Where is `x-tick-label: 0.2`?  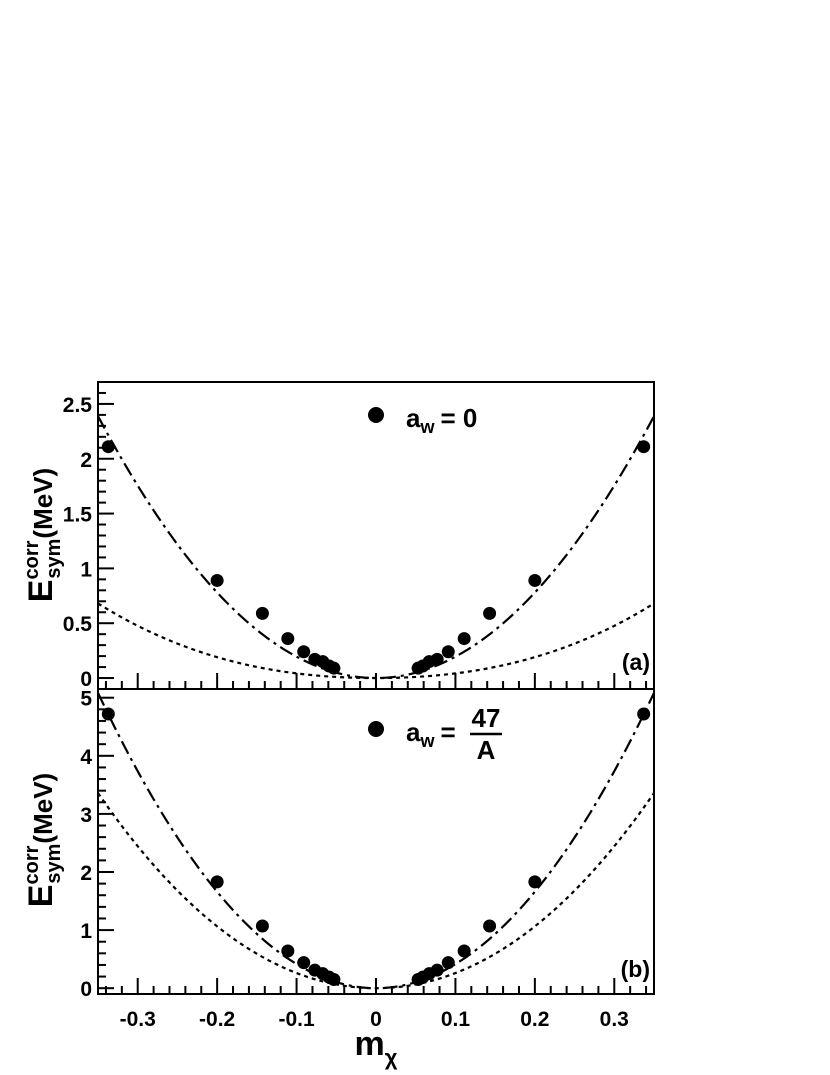 x-tick-label: 0.2 is located at coordinates (534, 1019).